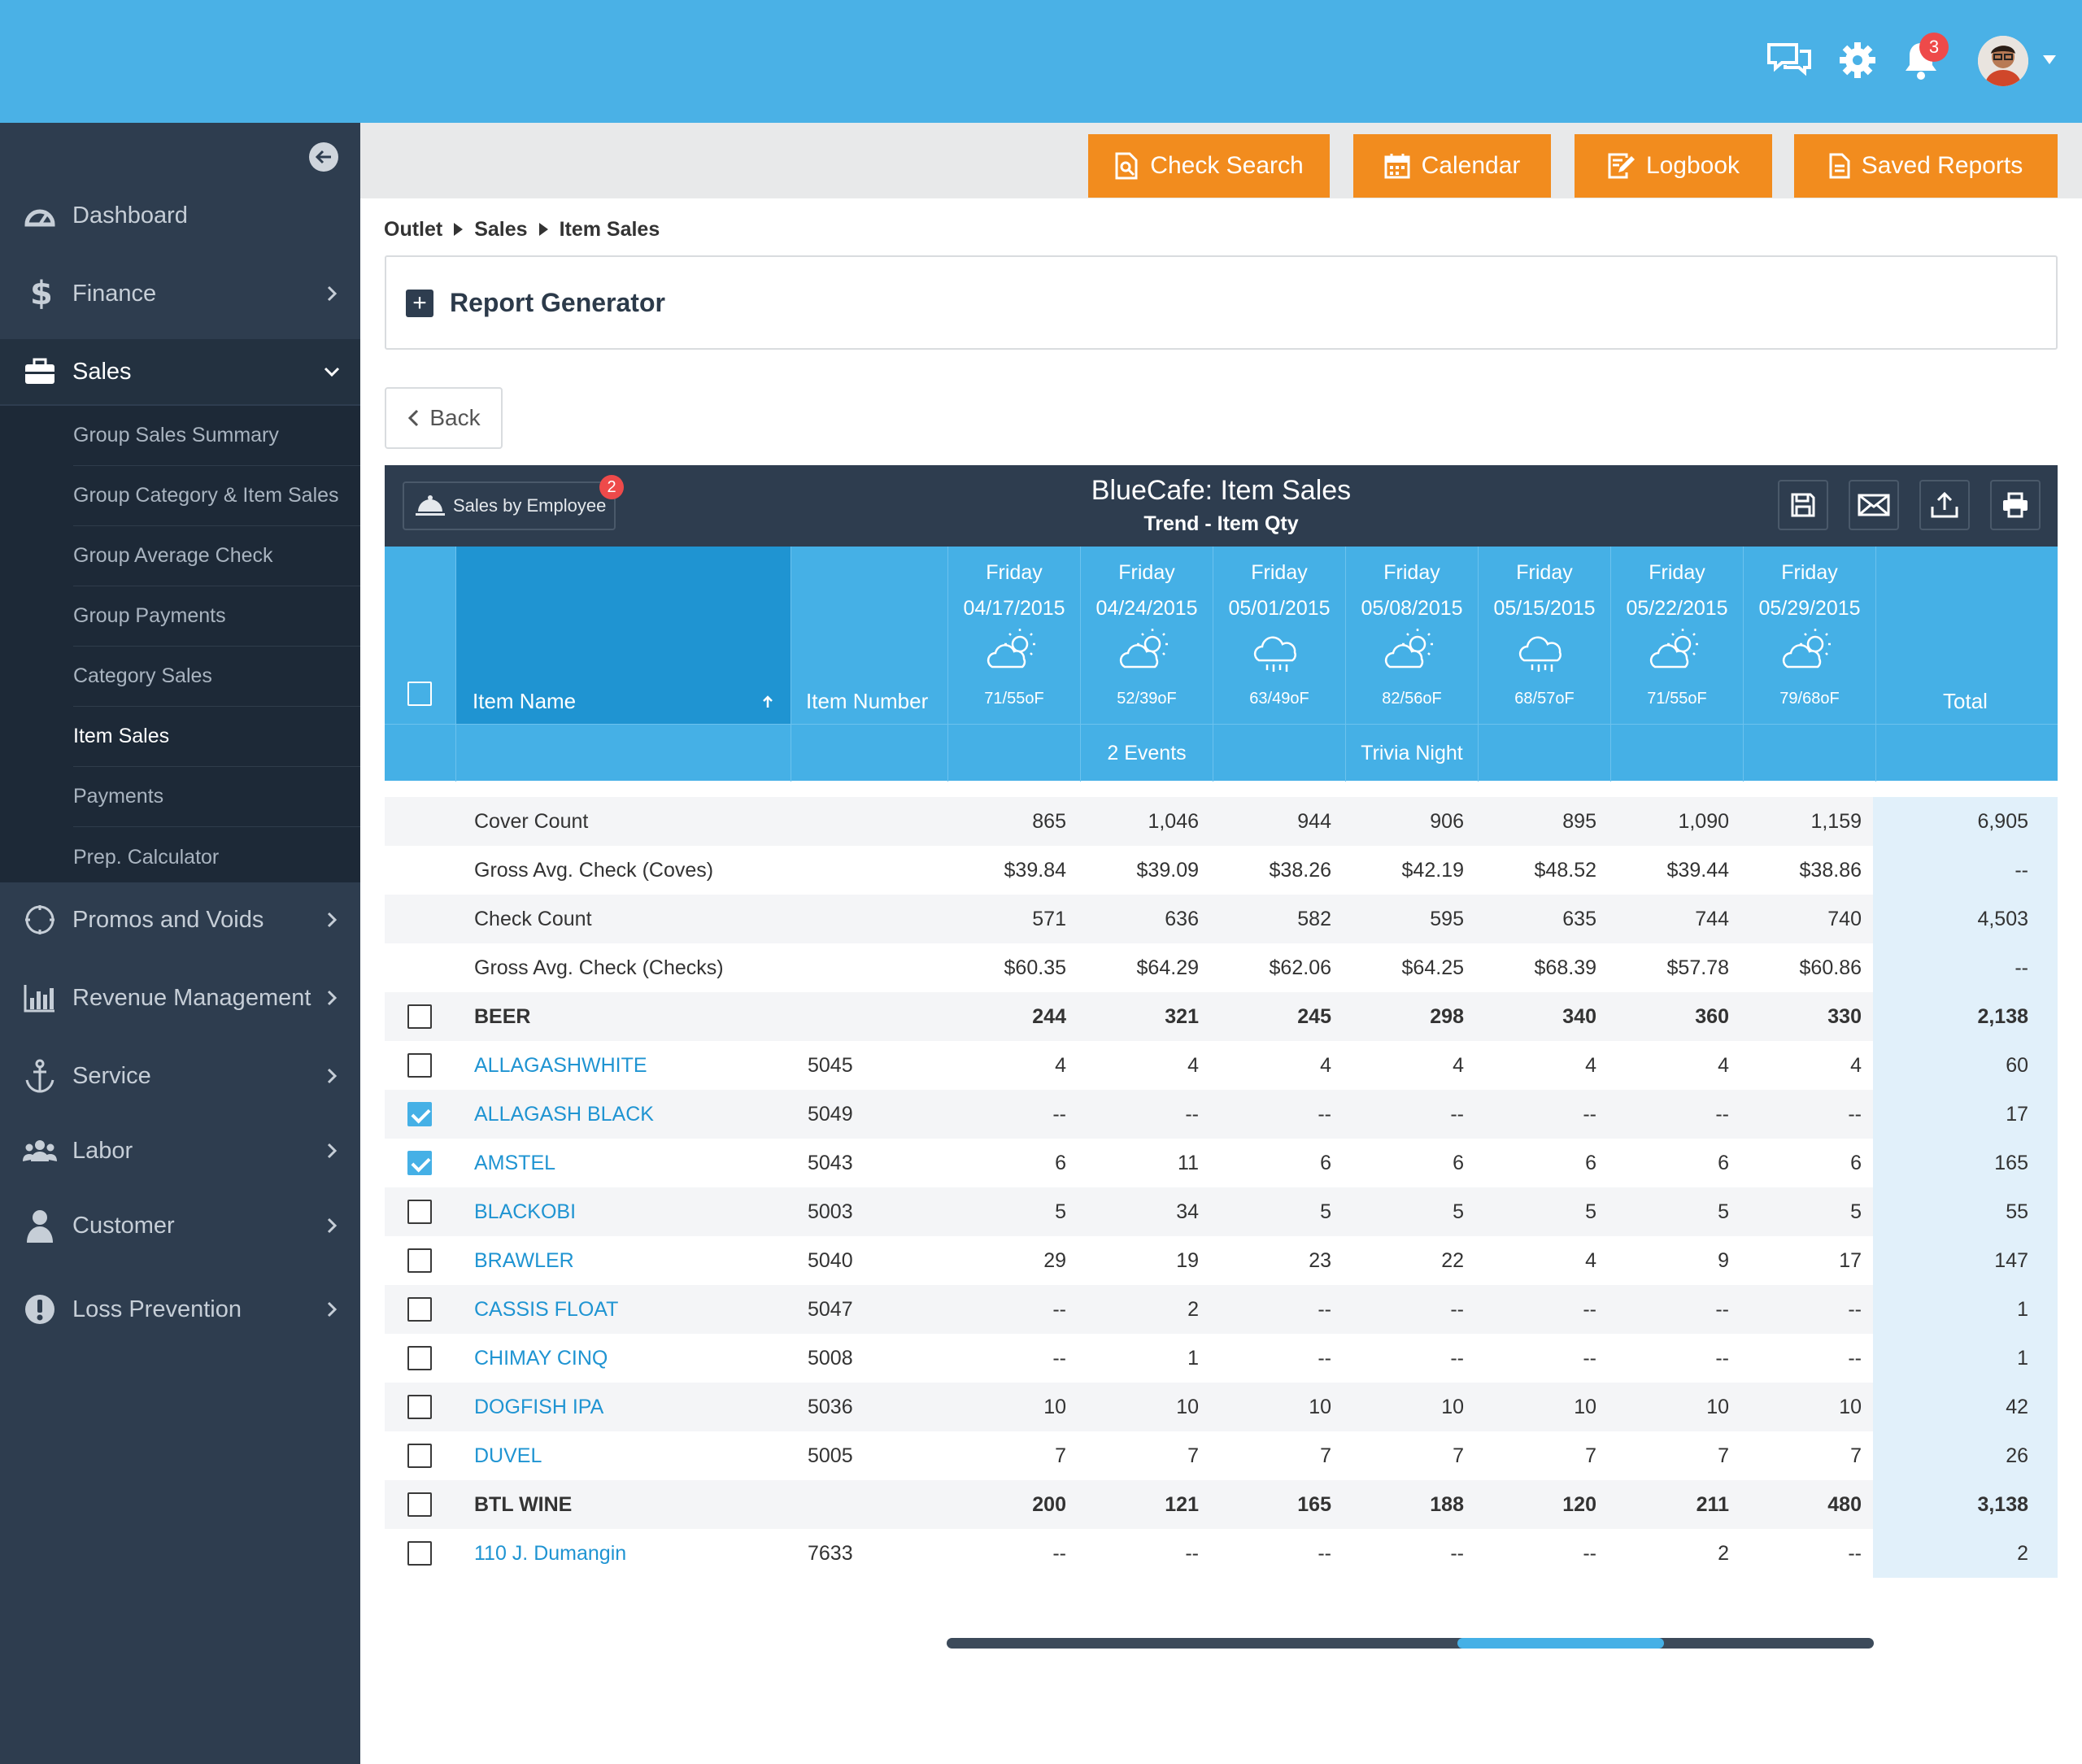 The height and width of the screenshot is (1764, 2082). Describe the element at coordinates (1545, 635) in the screenshot. I see `header-day-column: Friday 05/15/2015 68/57oF` at that location.